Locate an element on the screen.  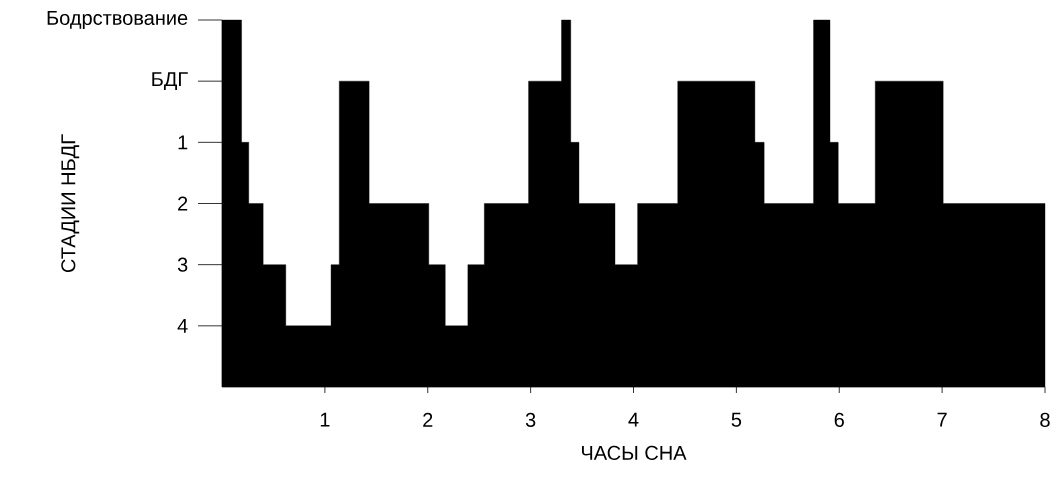
y-tick-label: 2 is located at coordinates (183, 203).